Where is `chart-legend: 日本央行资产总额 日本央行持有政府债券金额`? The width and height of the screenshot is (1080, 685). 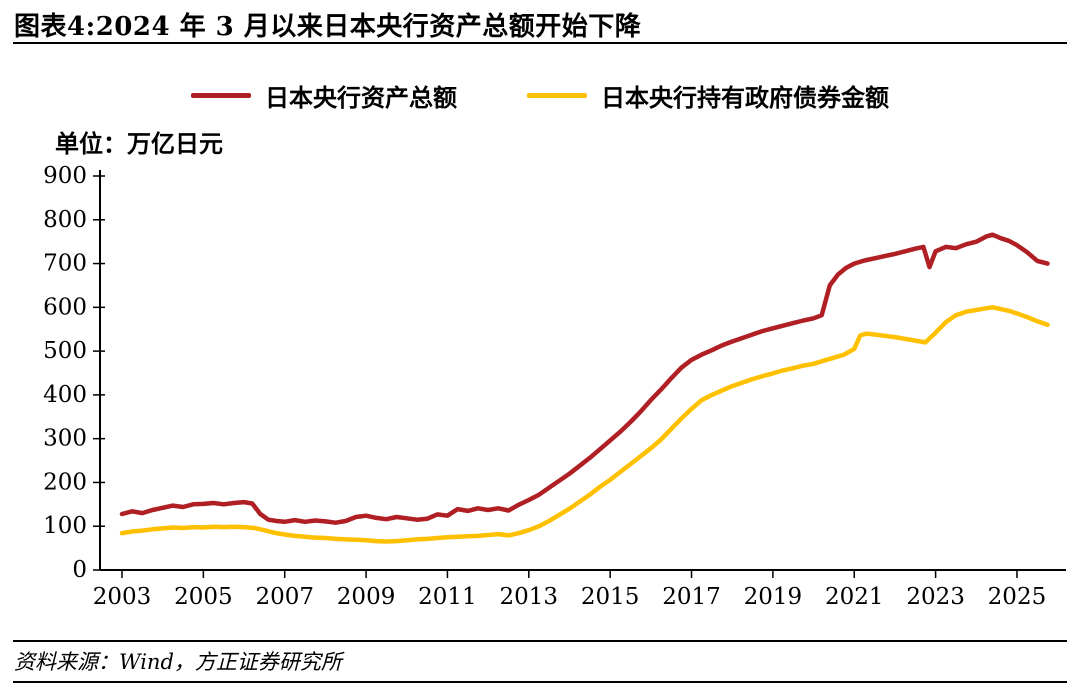 chart-legend: 日本央行资产总额 日本央行持有政府债券金额 is located at coordinates (540, 95).